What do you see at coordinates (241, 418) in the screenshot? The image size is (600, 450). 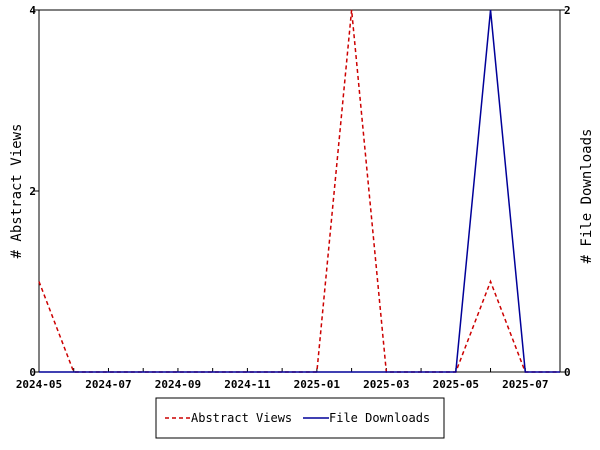 I see `legend-label-0: Abstract Views` at bounding box center [241, 418].